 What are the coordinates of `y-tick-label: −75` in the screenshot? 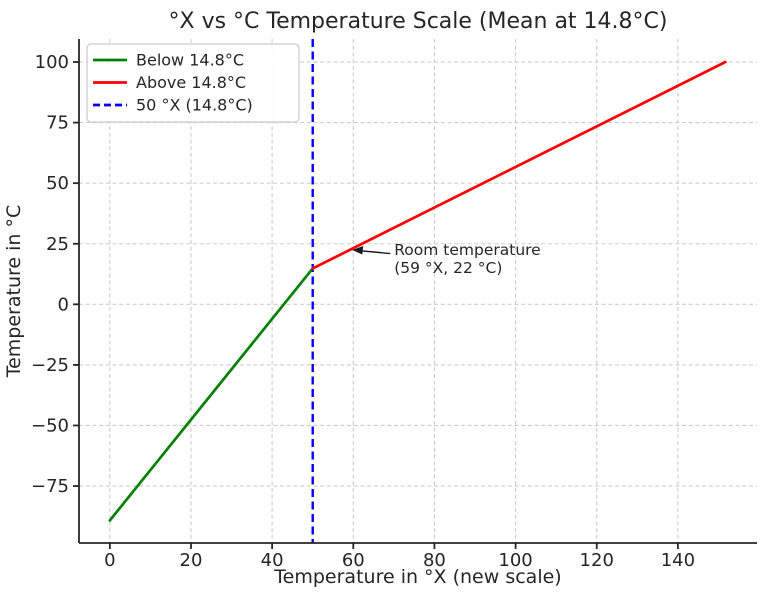 It's located at (50, 486).